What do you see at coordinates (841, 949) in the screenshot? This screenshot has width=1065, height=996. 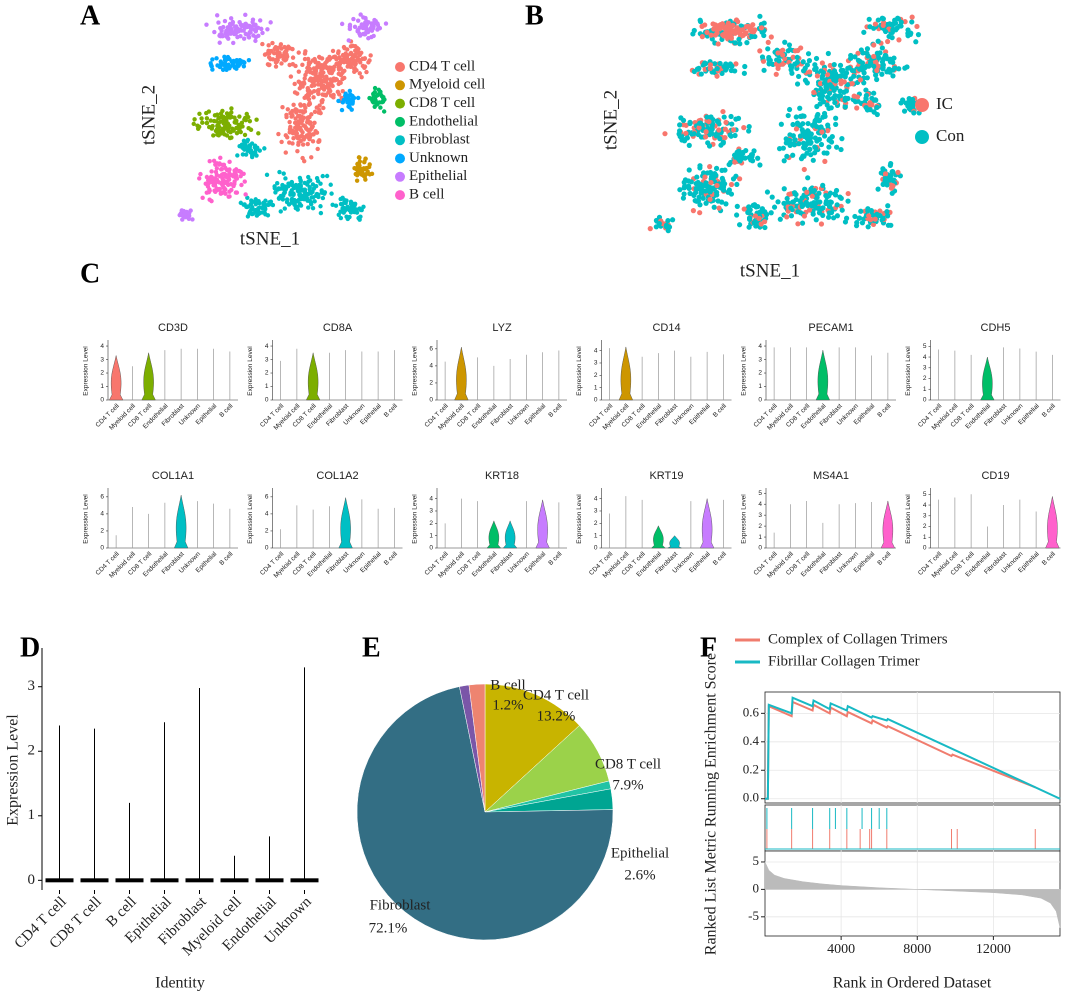 I see `x-tick-label: 4000` at bounding box center [841, 949].